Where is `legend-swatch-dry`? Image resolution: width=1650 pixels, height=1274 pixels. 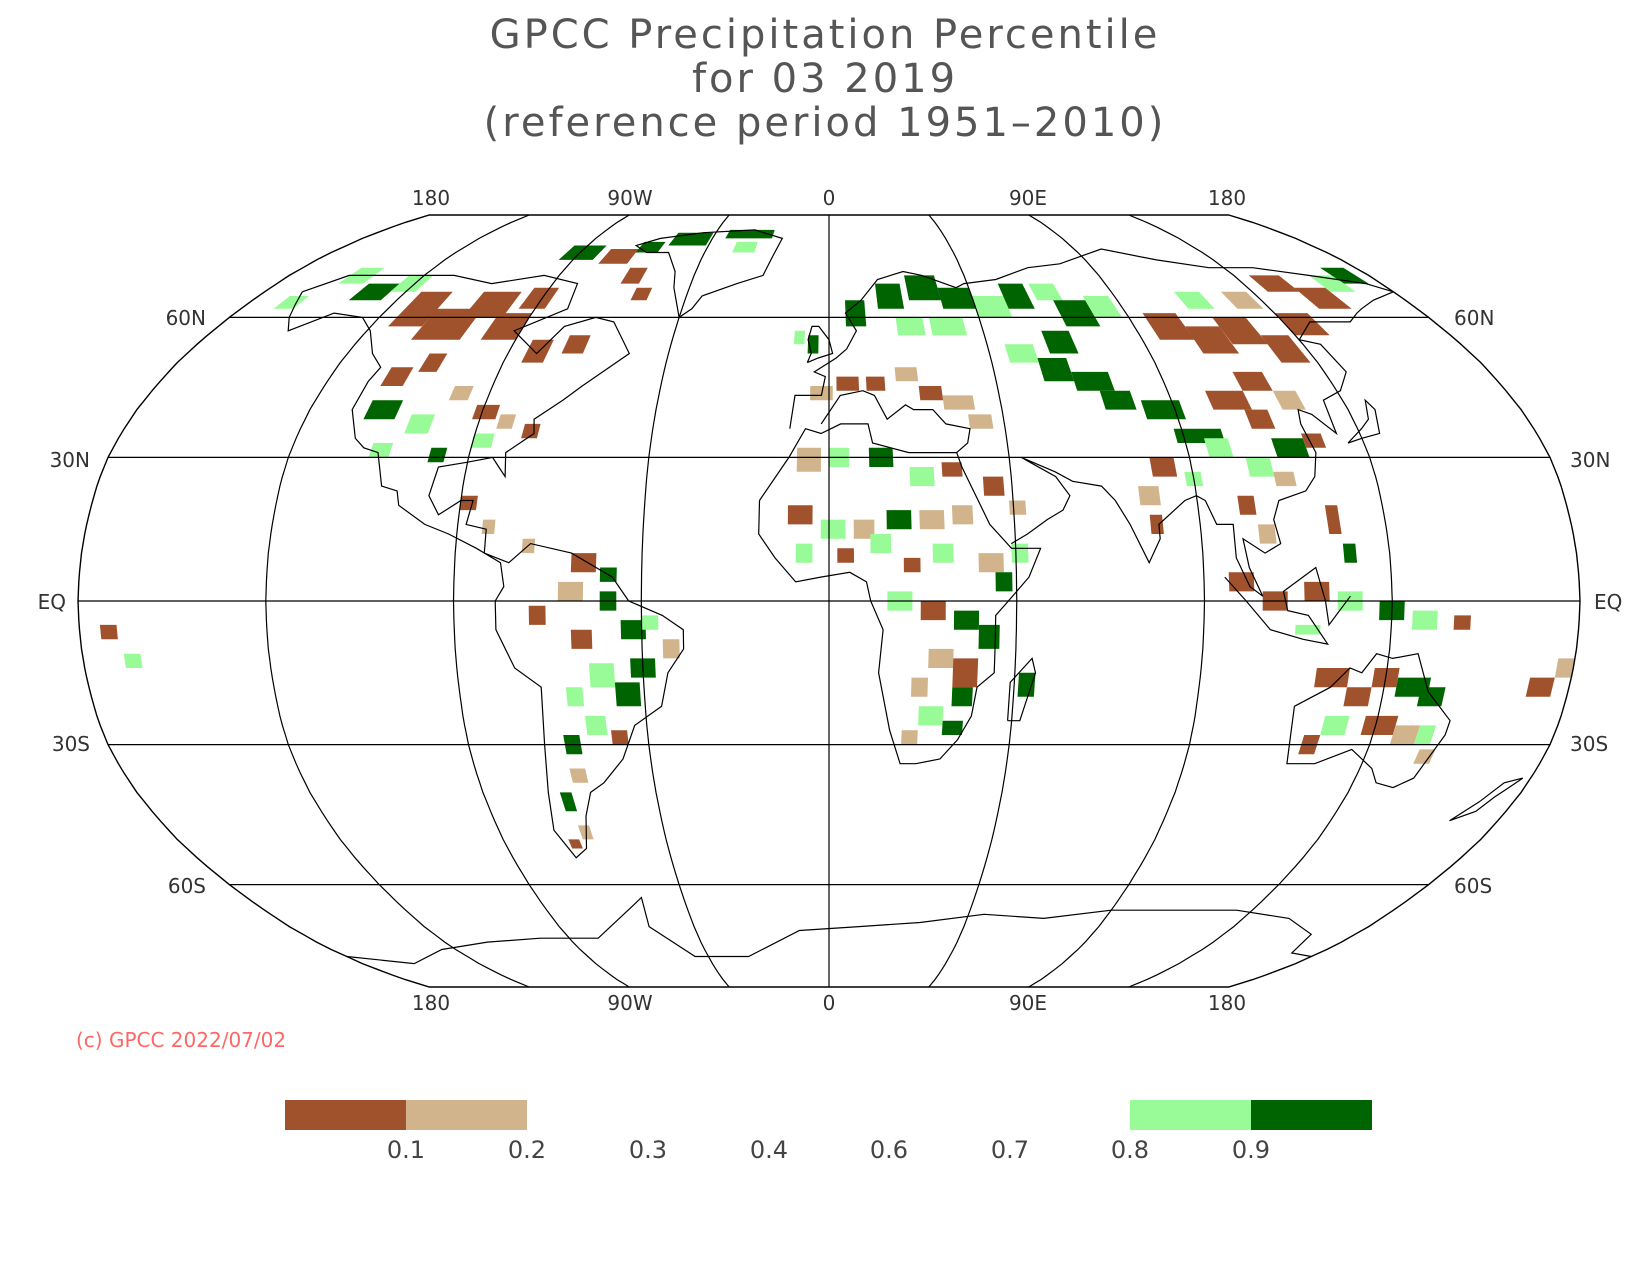 legend-swatch-dry is located at coordinates (466, 1115).